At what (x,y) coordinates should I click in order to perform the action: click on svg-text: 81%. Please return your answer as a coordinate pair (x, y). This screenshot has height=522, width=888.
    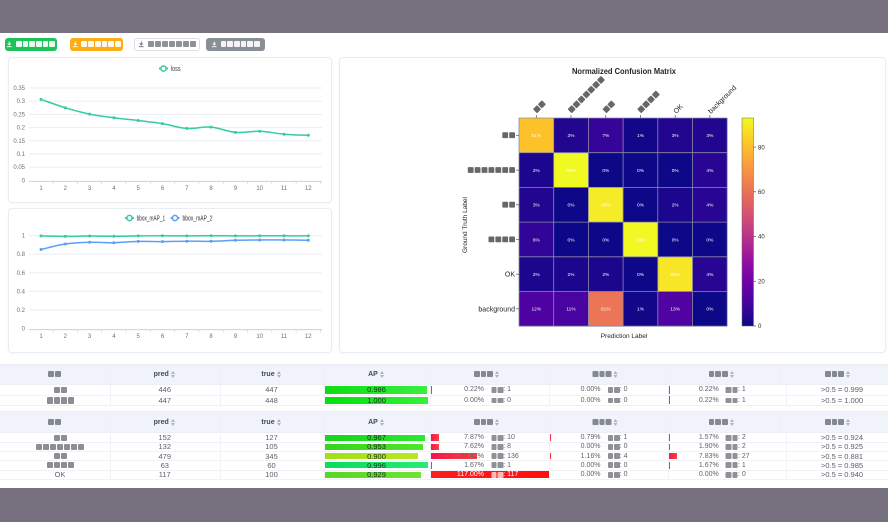
    Looking at the image, I should click on (536, 136).